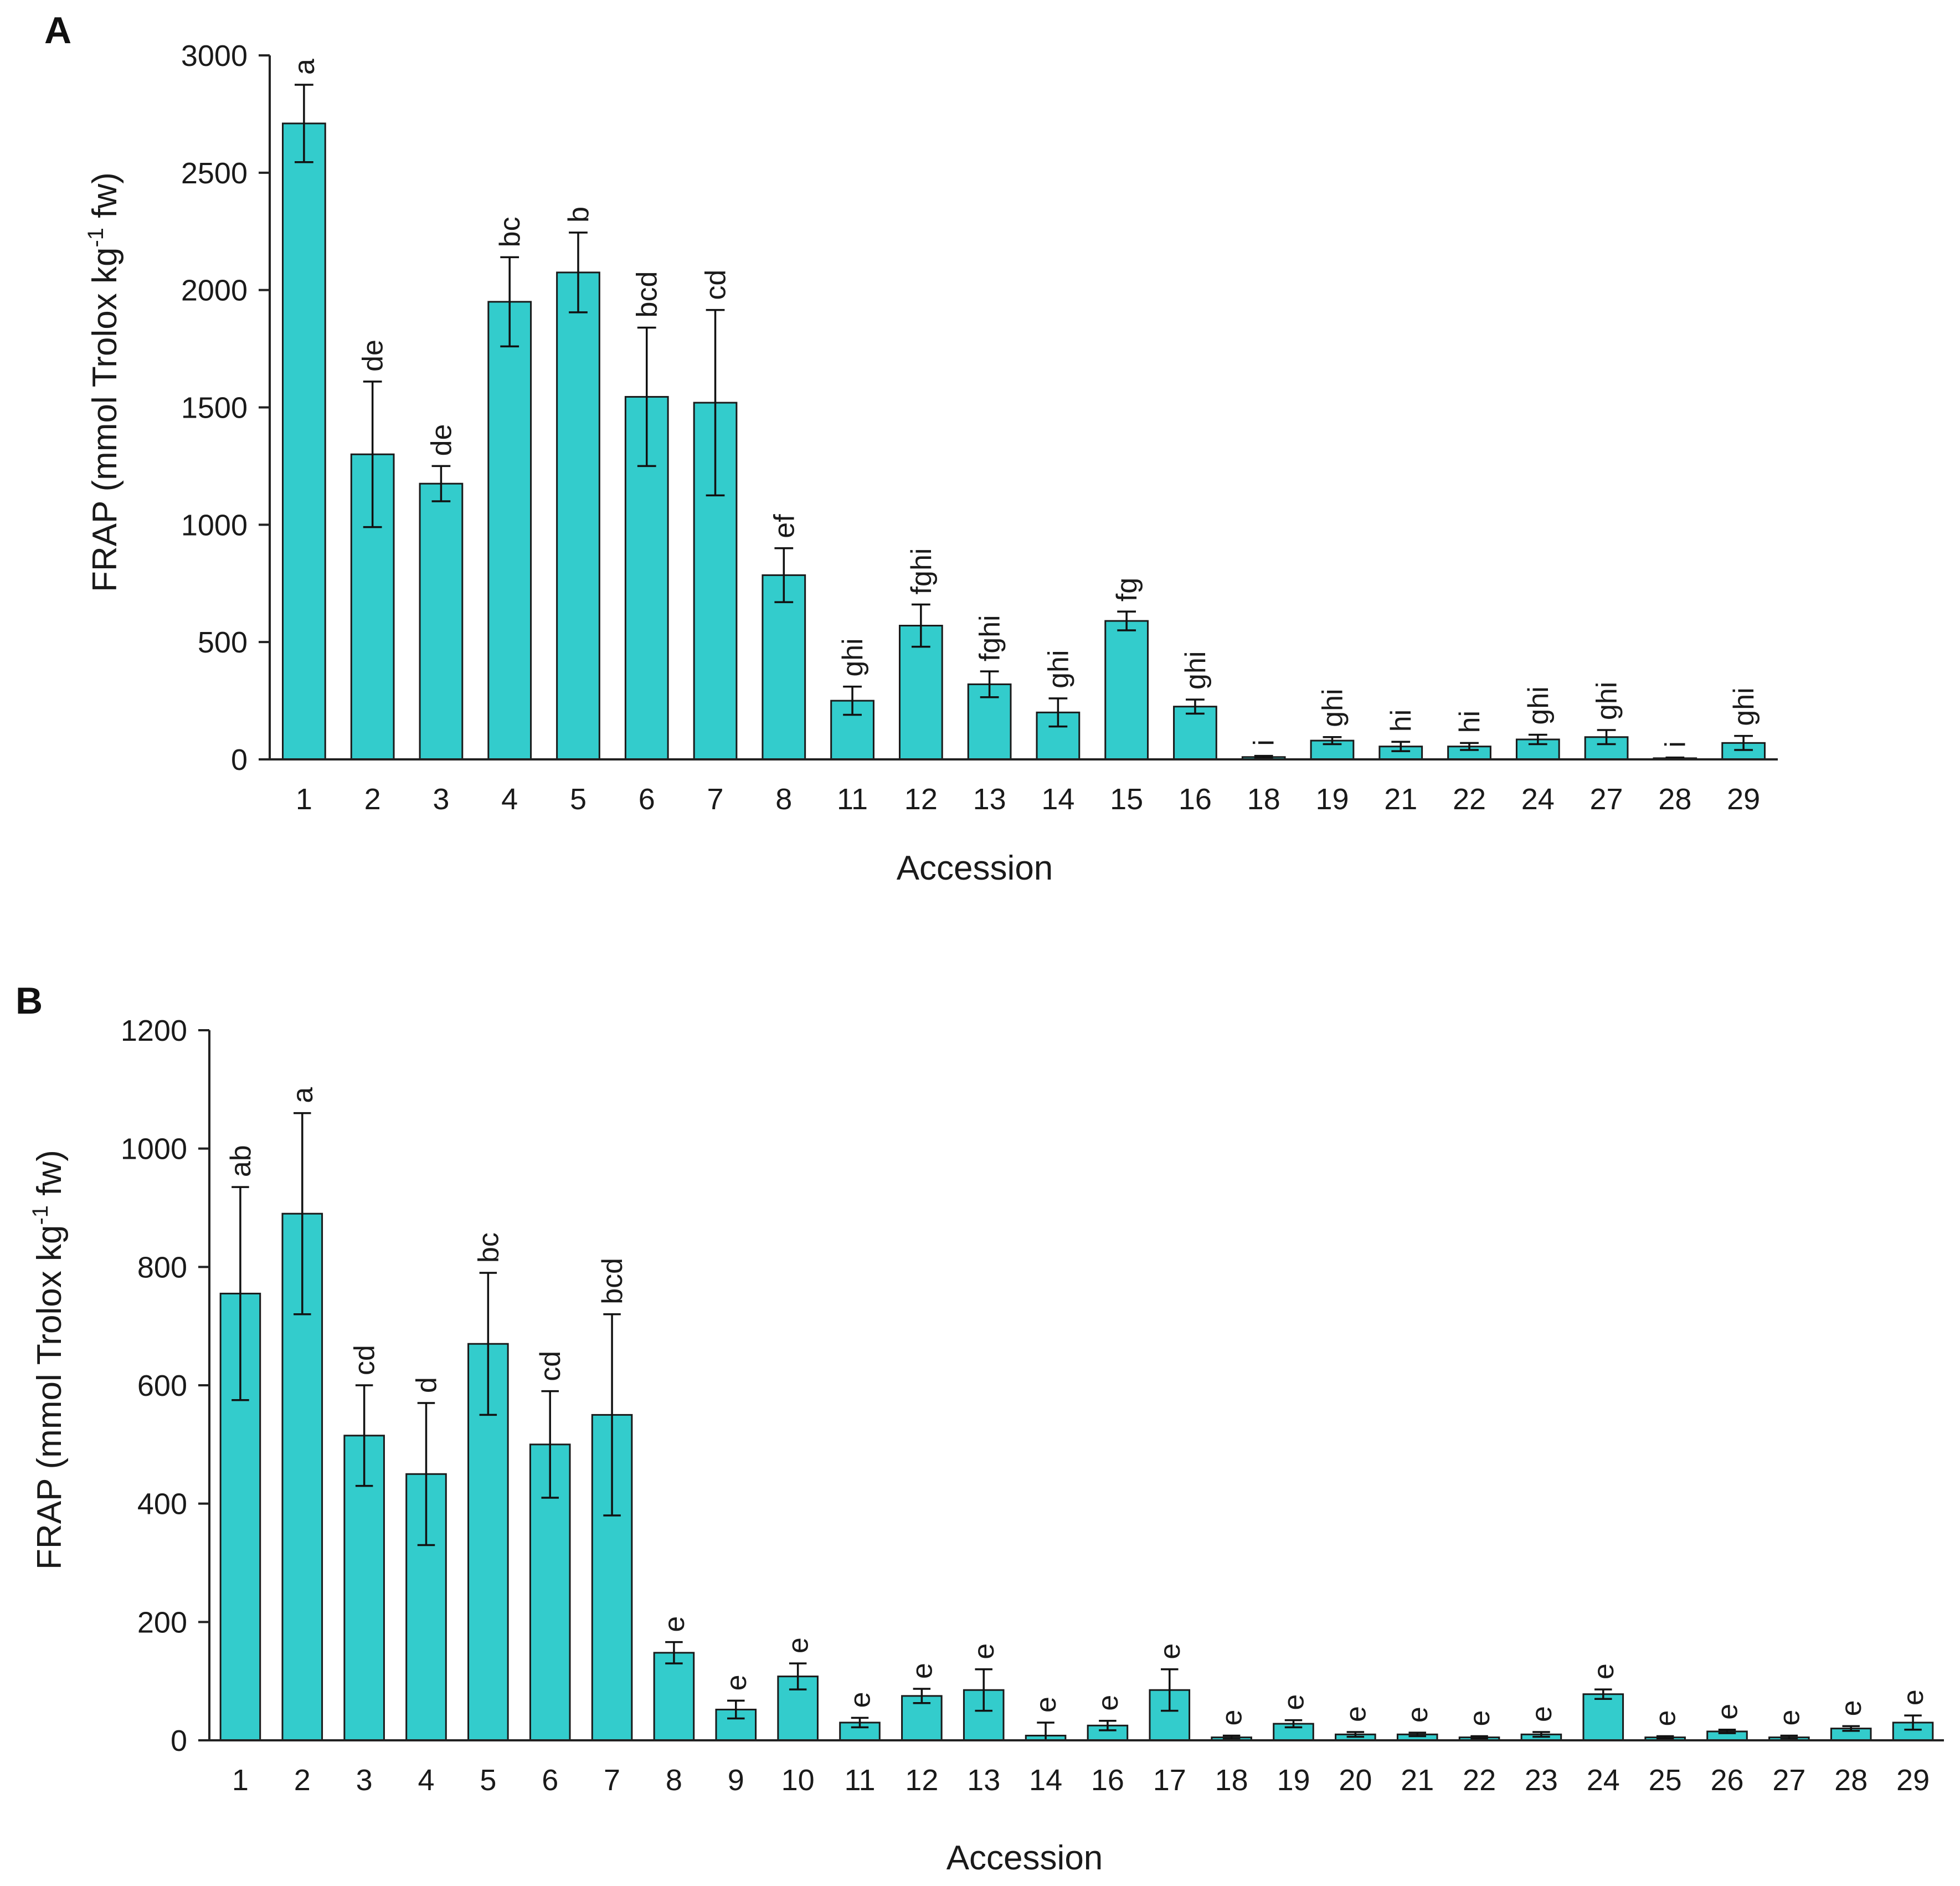  What do you see at coordinates (1196, 670) in the screenshot?
I see `panel-a-letter-16: ghi` at bounding box center [1196, 670].